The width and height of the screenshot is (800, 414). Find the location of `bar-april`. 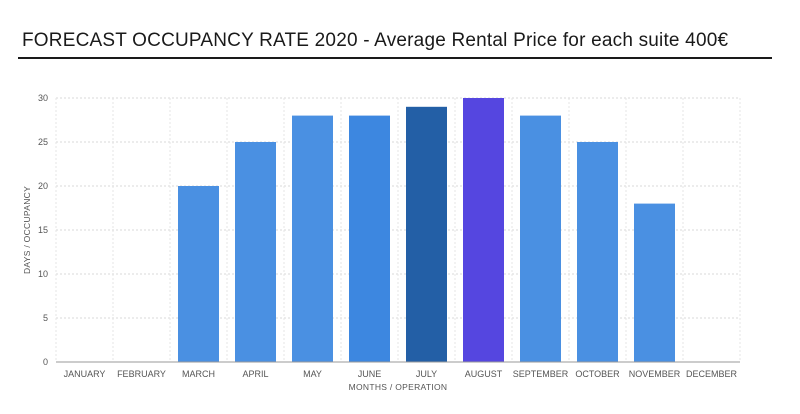

bar-april is located at coordinates (255, 252).